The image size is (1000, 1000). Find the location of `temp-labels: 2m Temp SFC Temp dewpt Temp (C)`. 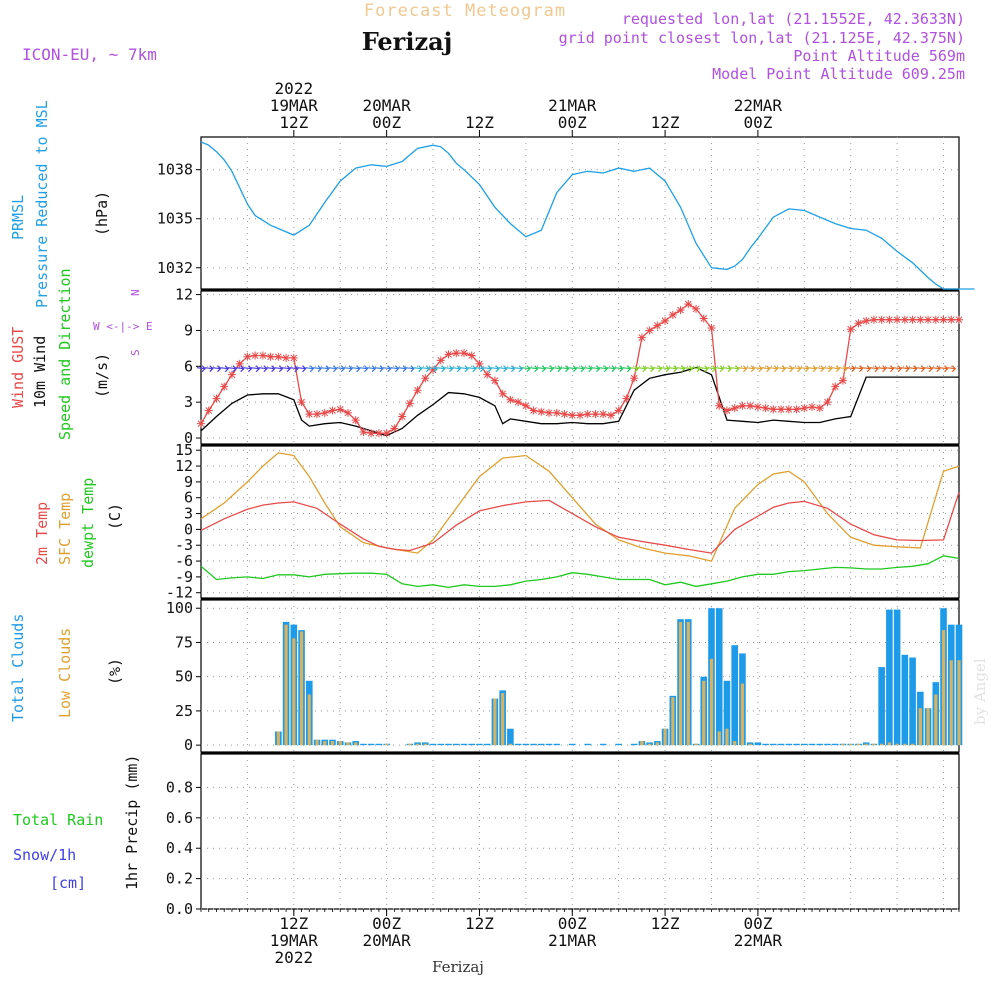

temp-labels: 2m Temp SFC Temp dewpt Temp (C) is located at coordinates (78, 523).